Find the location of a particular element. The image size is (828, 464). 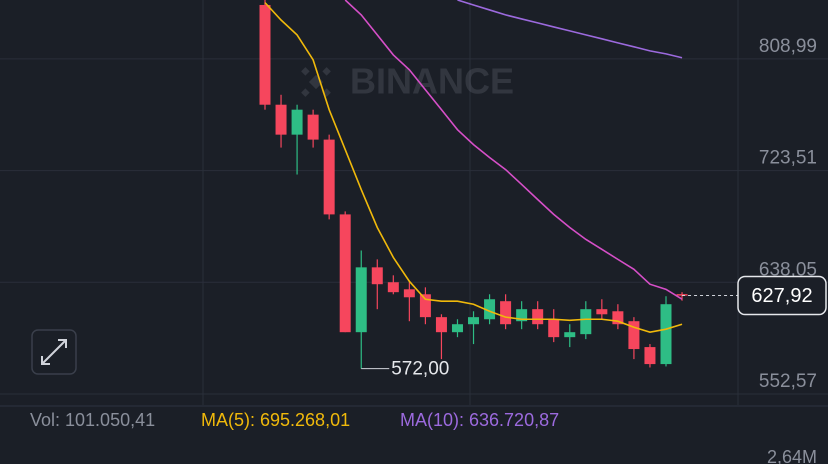

volume-ma10: MA(10): 636.720,87 is located at coordinates (479, 420).